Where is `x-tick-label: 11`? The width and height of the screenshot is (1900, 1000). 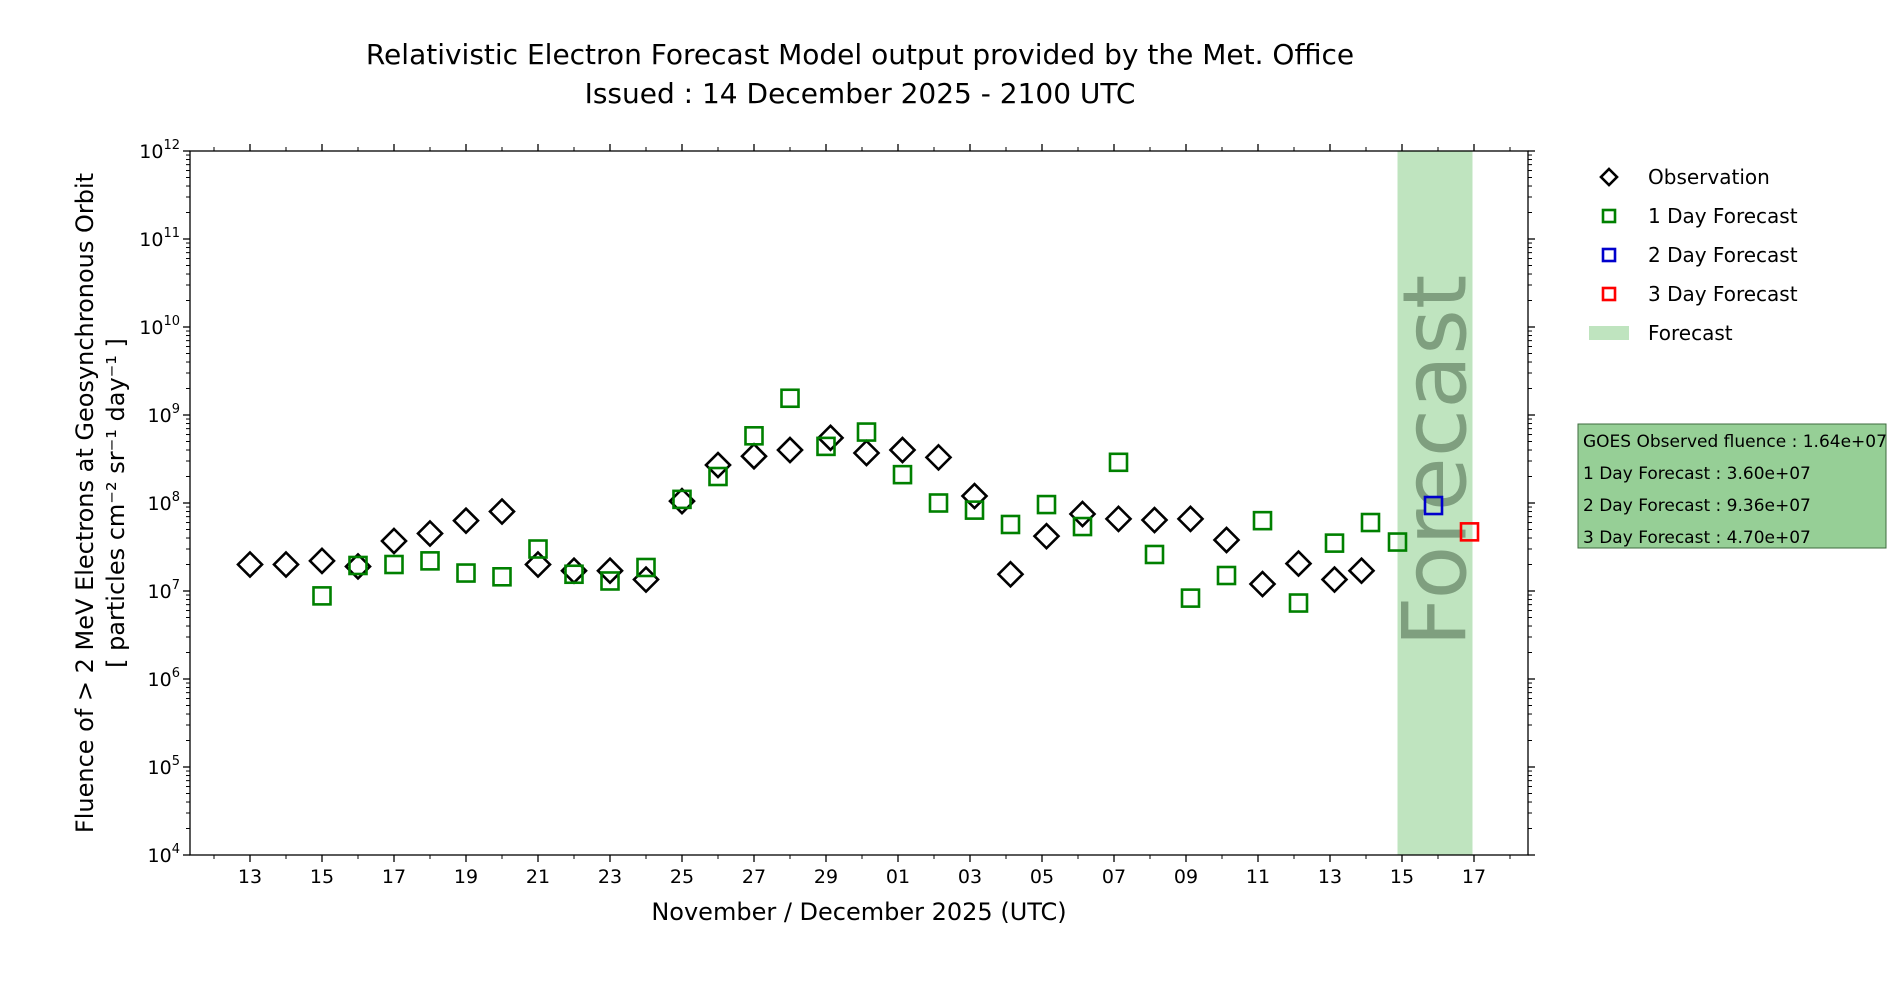 x-tick-label: 11 is located at coordinates (1258, 877).